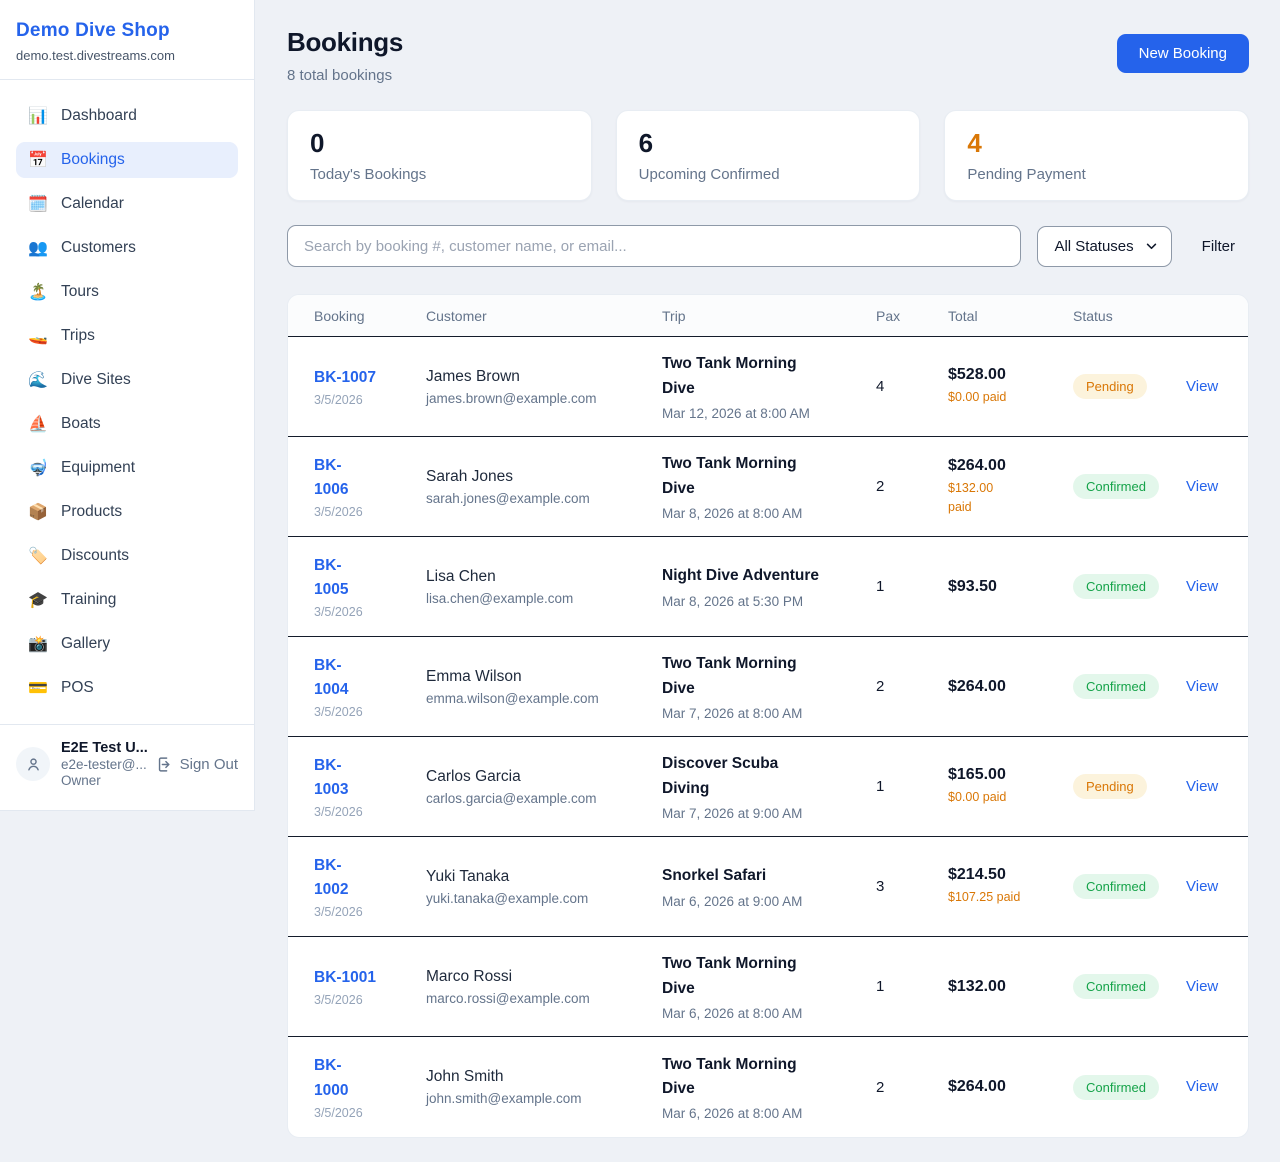  Describe the element at coordinates (977, 797) in the screenshot. I see `paid-amount: $0.00 paid` at that location.